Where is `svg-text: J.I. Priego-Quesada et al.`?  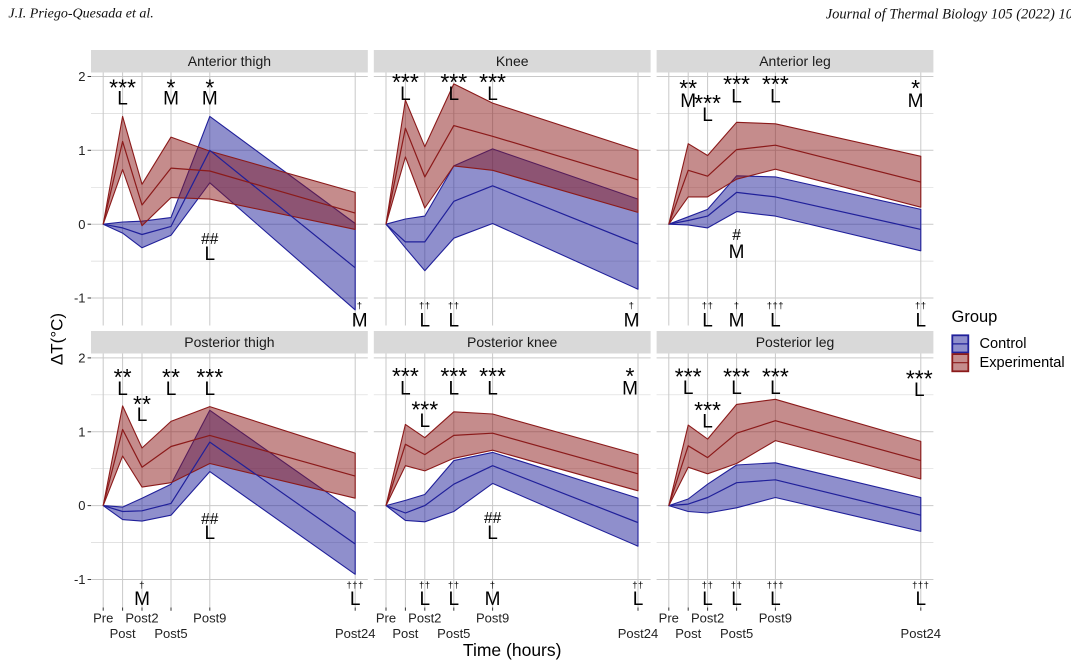 svg-text: J.I. Priego-Quesada et al. is located at coordinates (80, 14).